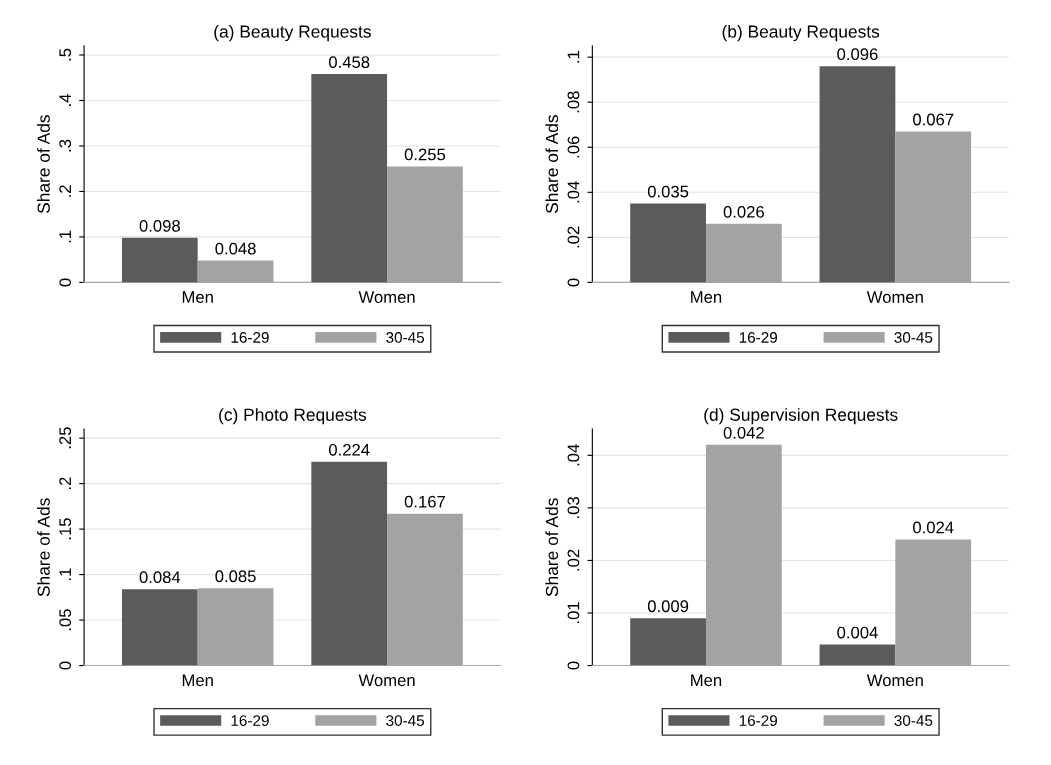 The width and height of the screenshot is (1051, 765). Describe the element at coordinates (159, 225) in the screenshot. I see `data-label: 0.098` at that location.